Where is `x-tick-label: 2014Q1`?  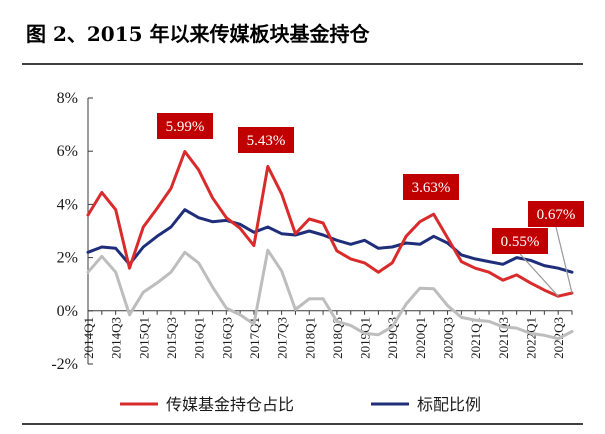 x-tick-label: 2014Q1 is located at coordinates (88, 338).